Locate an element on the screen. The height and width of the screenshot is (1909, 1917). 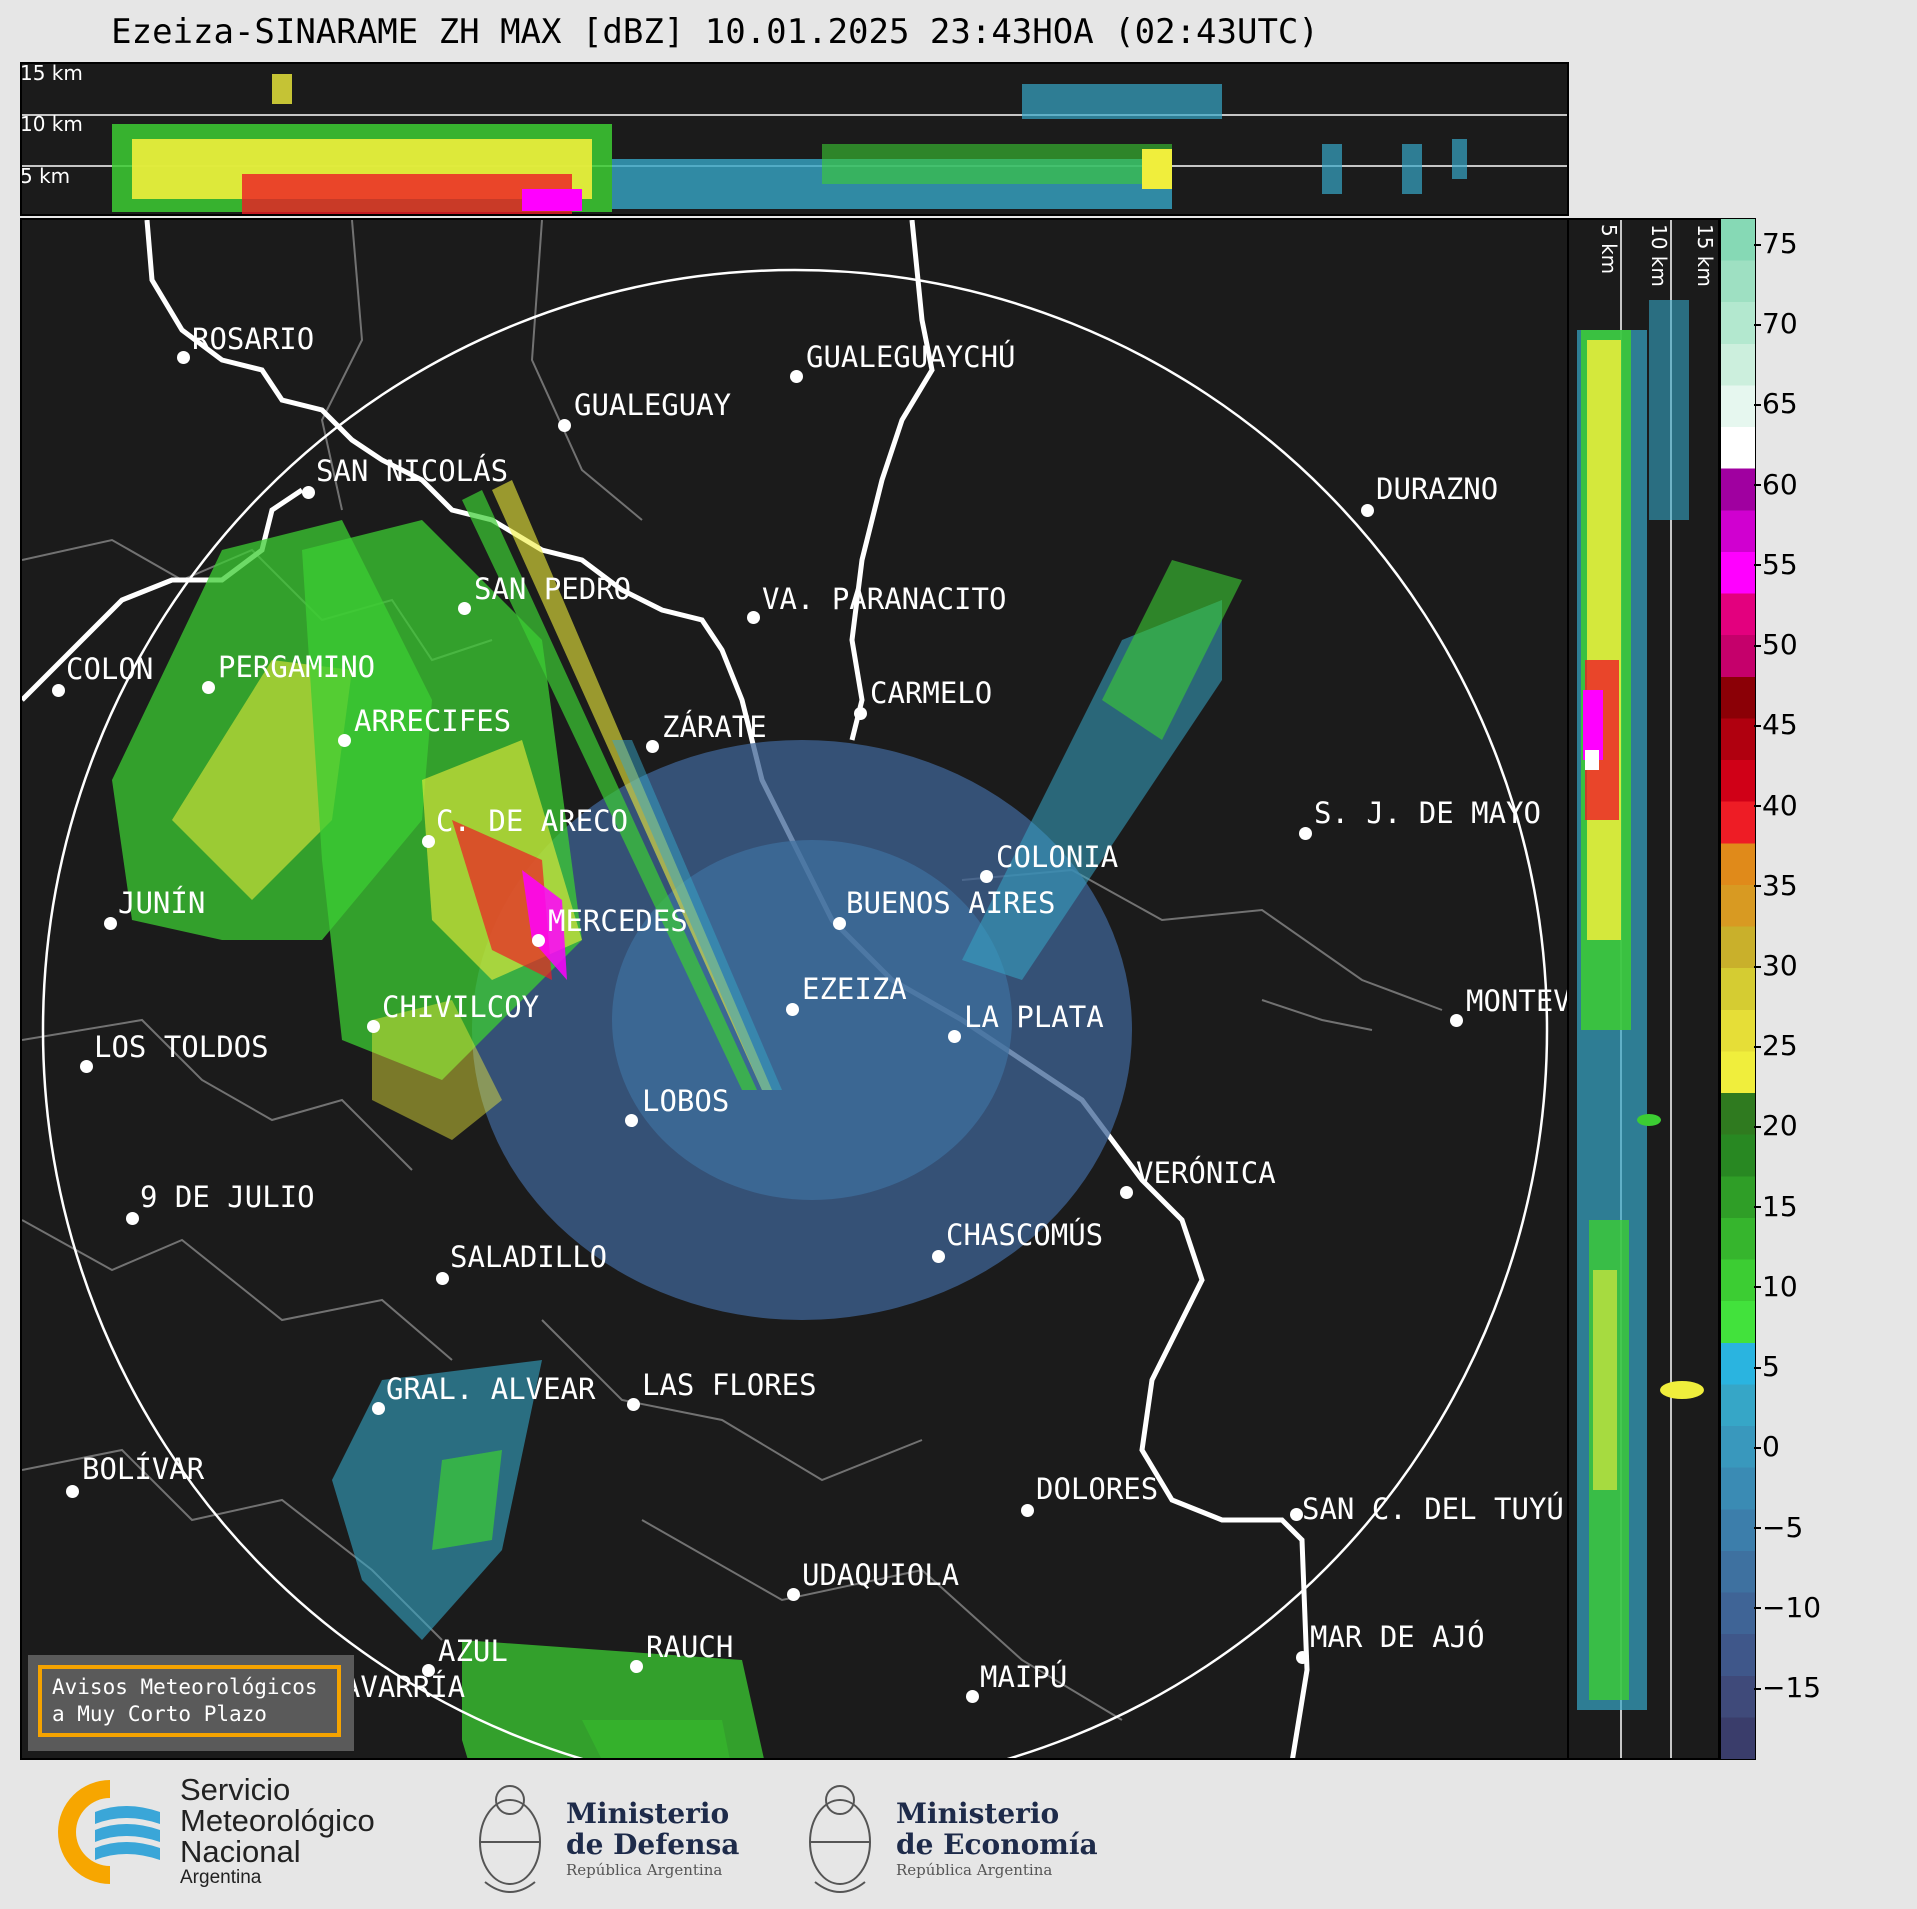
colorbar-tick-label: −15 is located at coordinates (1787, 1687).